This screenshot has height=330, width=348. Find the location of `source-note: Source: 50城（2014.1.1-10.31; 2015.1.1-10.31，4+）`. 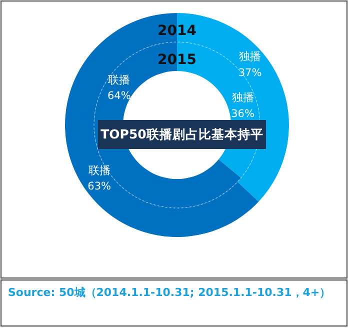

source-note: Source: 50城（2014.1.1-10.31; 2015.1.1-10.31，4+） is located at coordinates (169, 293).